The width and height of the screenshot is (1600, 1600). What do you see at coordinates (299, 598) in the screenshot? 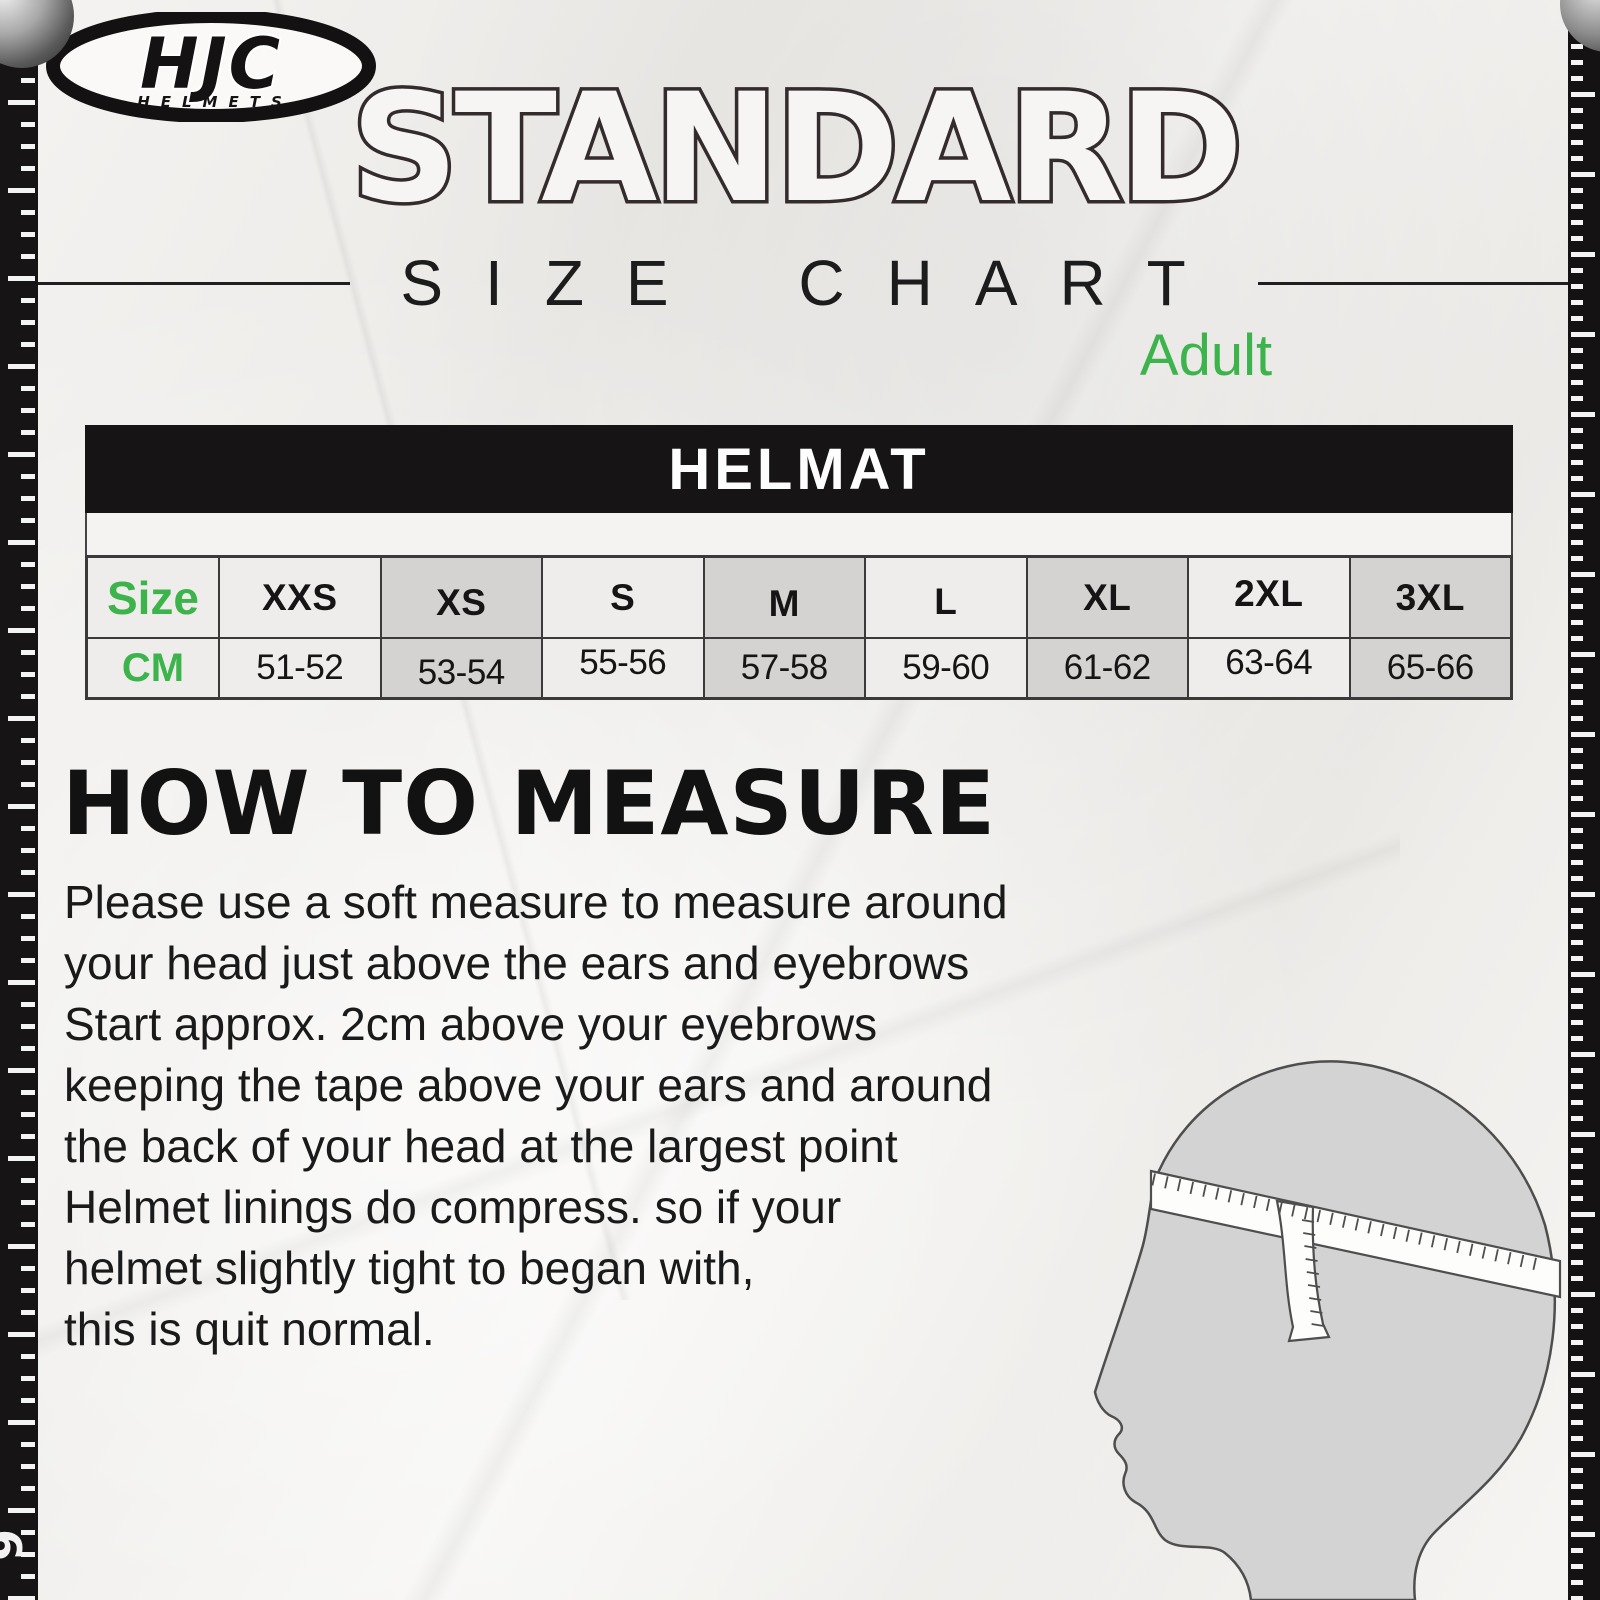
I see `size-cell-xxs: XXS` at bounding box center [299, 598].